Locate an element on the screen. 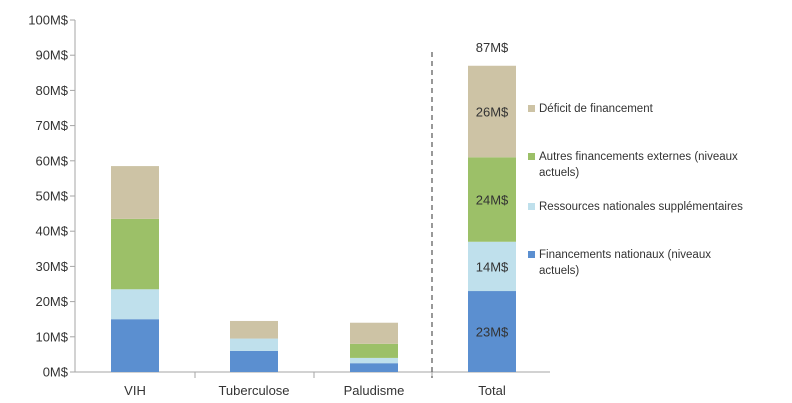 This screenshot has height=403, width=792. y-tick-label: 70M$ is located at coordinates (51, 125).